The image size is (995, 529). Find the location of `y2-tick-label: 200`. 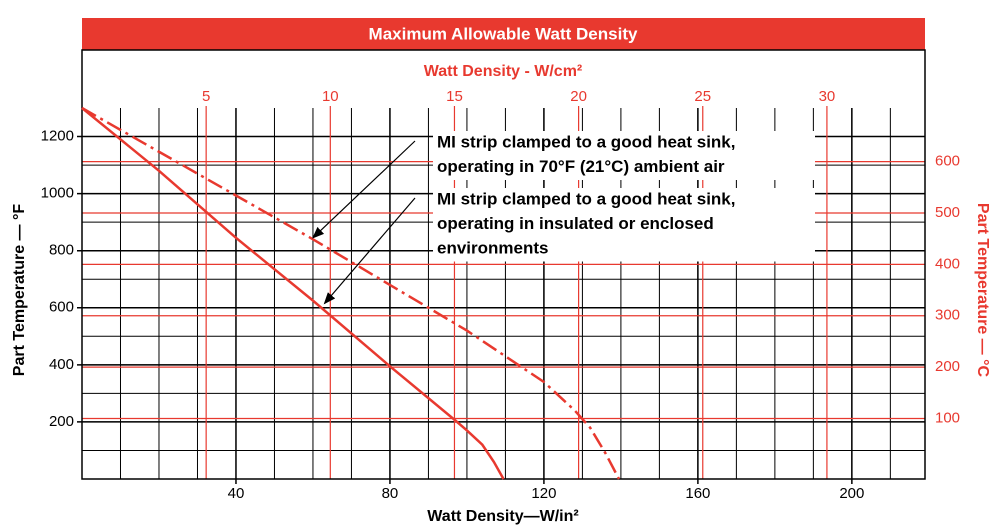

y2-tick-label: 200 is located at coordinates (947, 366).